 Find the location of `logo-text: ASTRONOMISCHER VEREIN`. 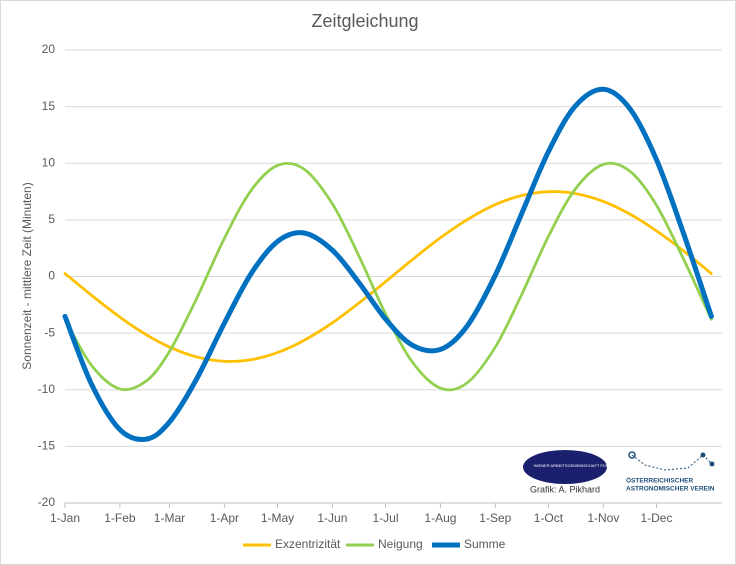

logo-text: ASTRONOMISCHER VEREIN is located at coordinates (670, 489).